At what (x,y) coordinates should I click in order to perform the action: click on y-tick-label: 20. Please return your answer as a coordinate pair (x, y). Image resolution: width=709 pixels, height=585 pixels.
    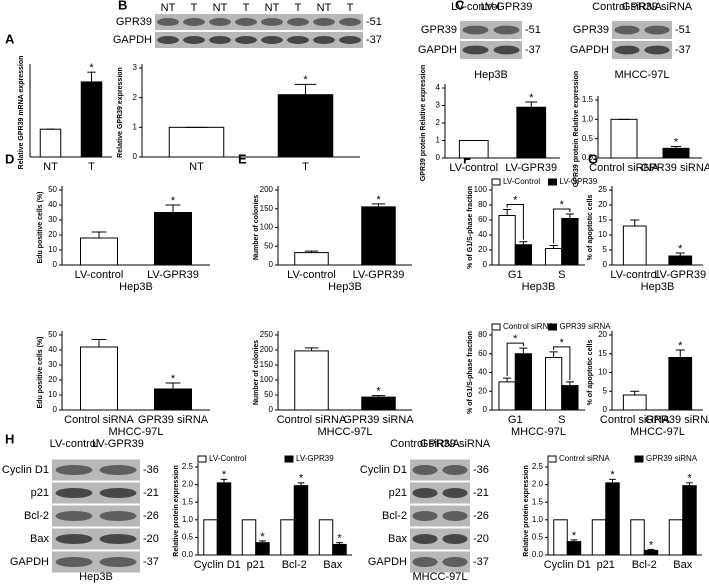
    Looking at the image, I should click on (52, 379).